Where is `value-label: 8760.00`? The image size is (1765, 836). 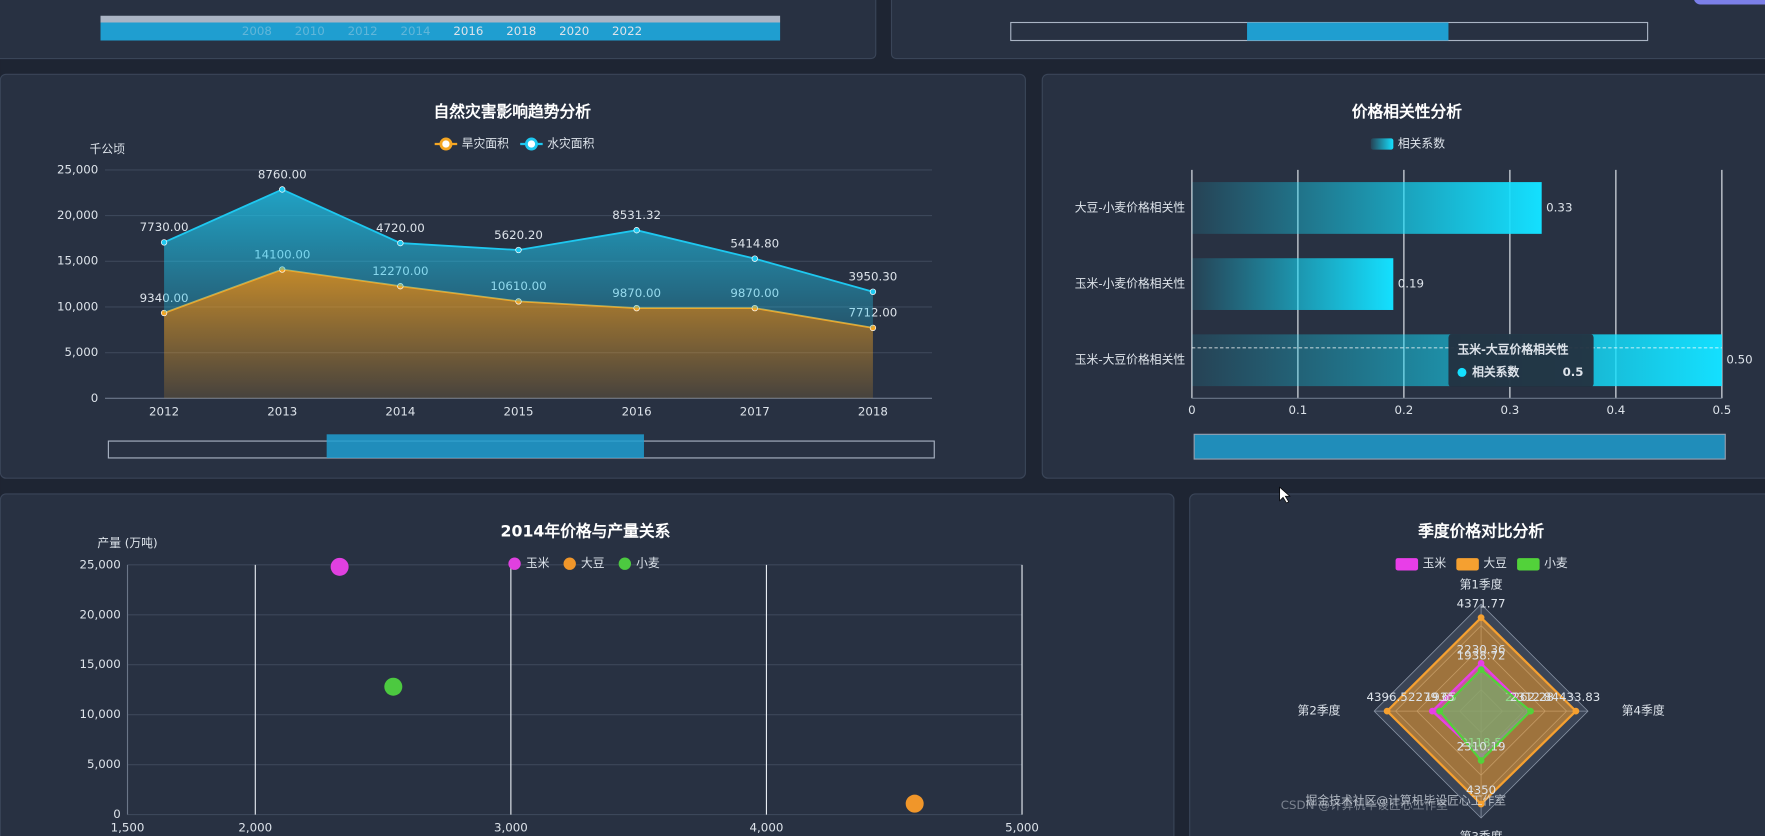
value-label: 8760.00 is located at coordinates (282, 174).